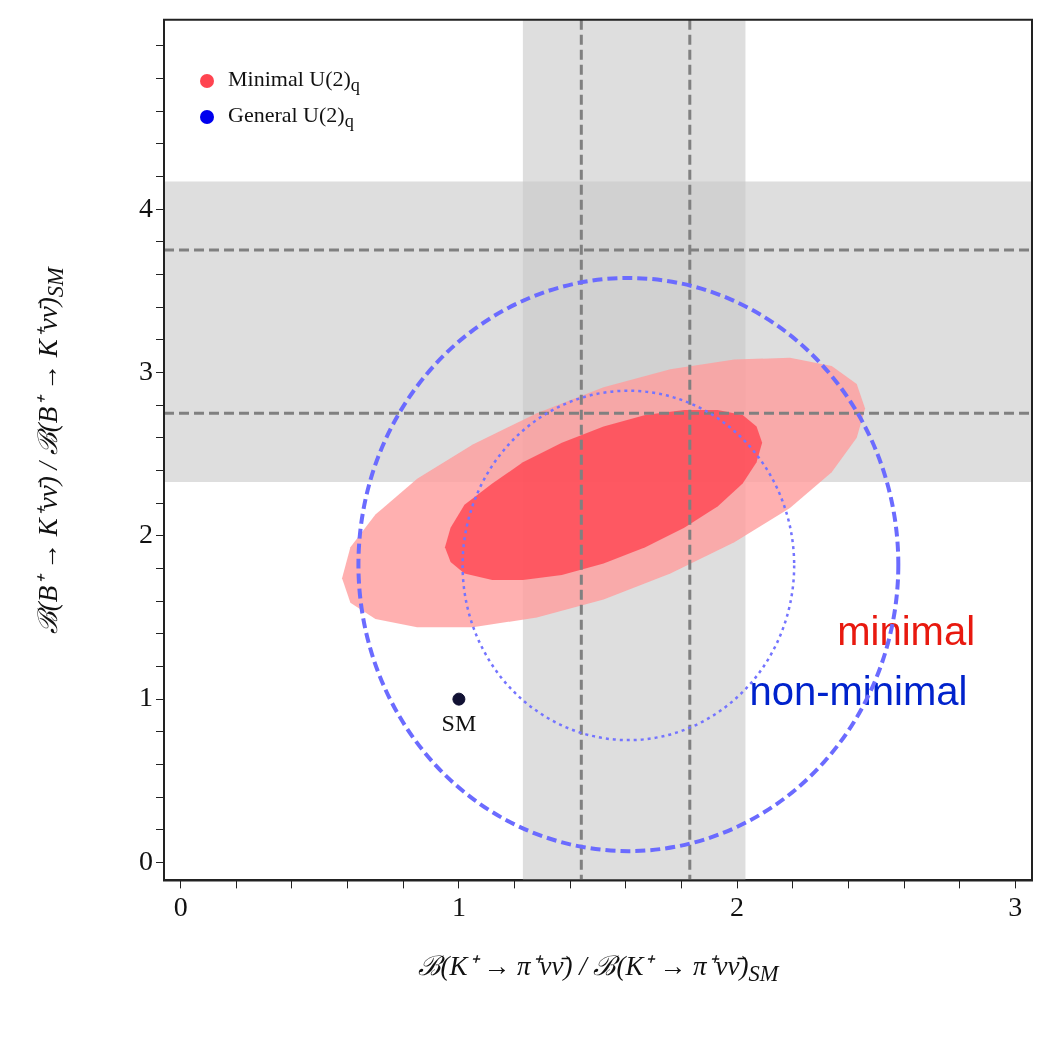  I want to click on annotation: non-minimal, so click(858, 690).